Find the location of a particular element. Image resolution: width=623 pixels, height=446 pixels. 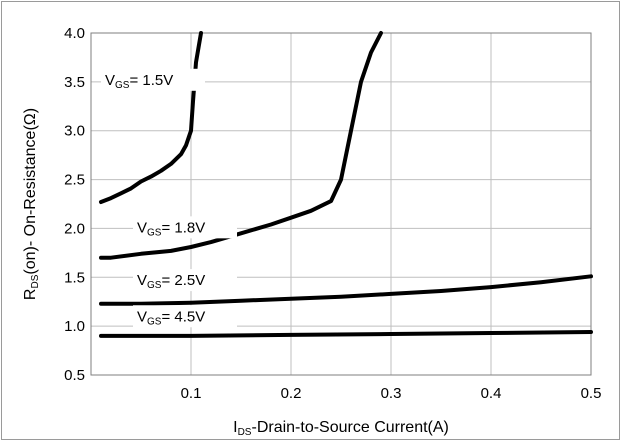

series-label-1: VGS= 1.8V is located at coordinates (171, 228).